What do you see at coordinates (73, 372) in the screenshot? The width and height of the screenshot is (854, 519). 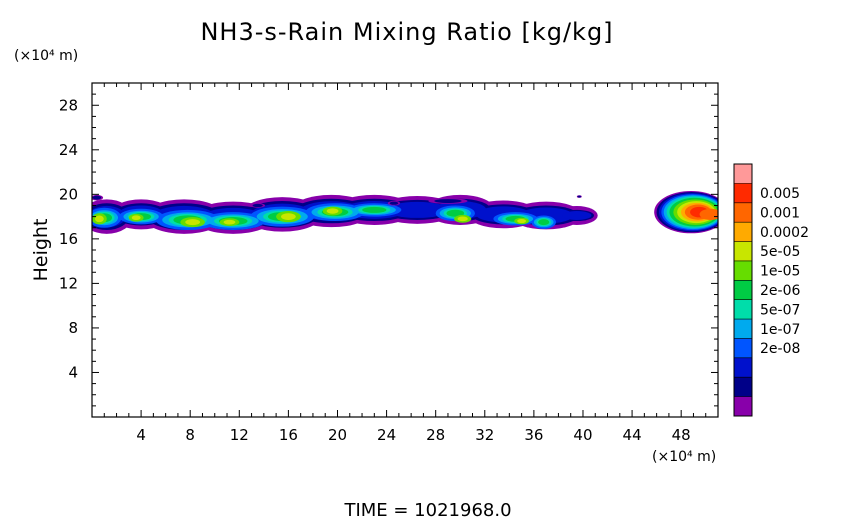 I see `y-tick-label: 4` at bounding box center [73, 372].